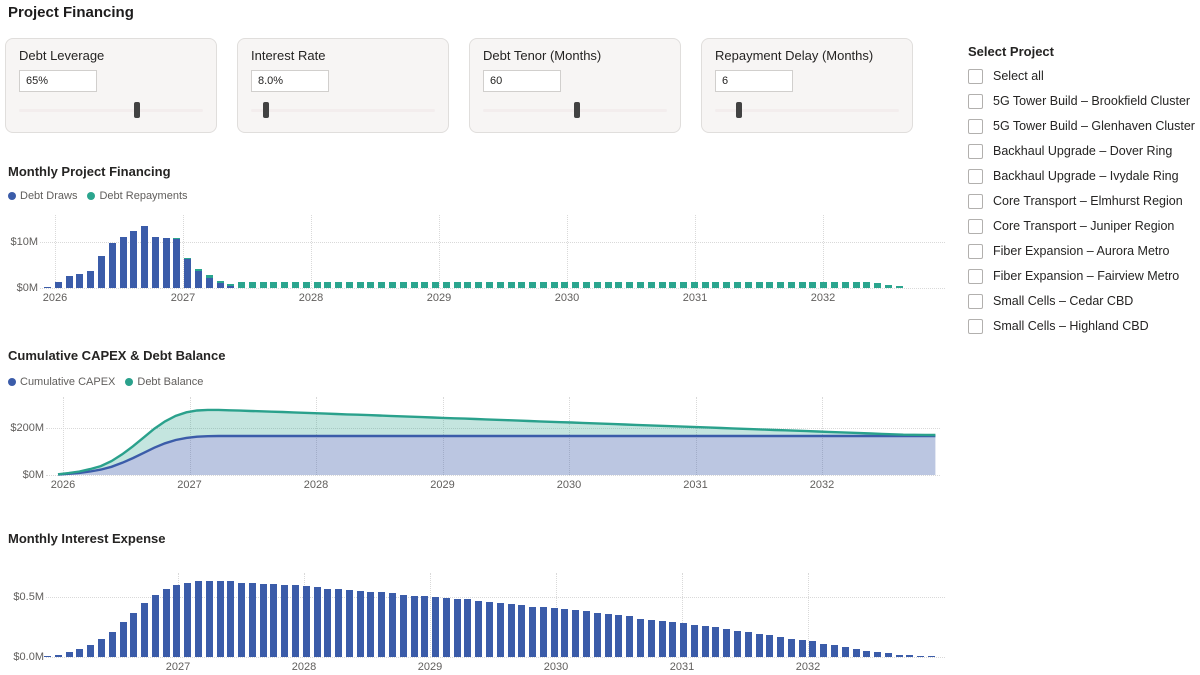  I want to click on project-list-item: Small Cells – Cedar CBD, so click(1084, 301).